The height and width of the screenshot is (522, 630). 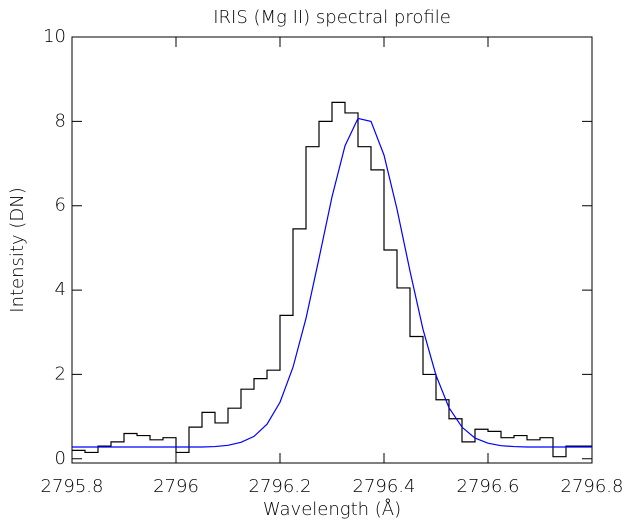 I want to click on x-tick-label: 2796.8, so click(x=592, y=486).